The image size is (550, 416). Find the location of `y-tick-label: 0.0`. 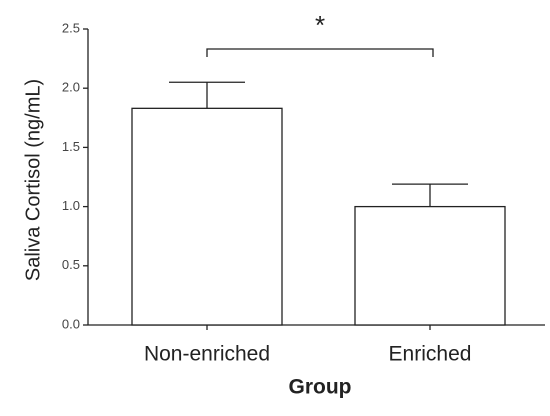

y-tick-label: 0.0 is located at coordinates (71, 323).